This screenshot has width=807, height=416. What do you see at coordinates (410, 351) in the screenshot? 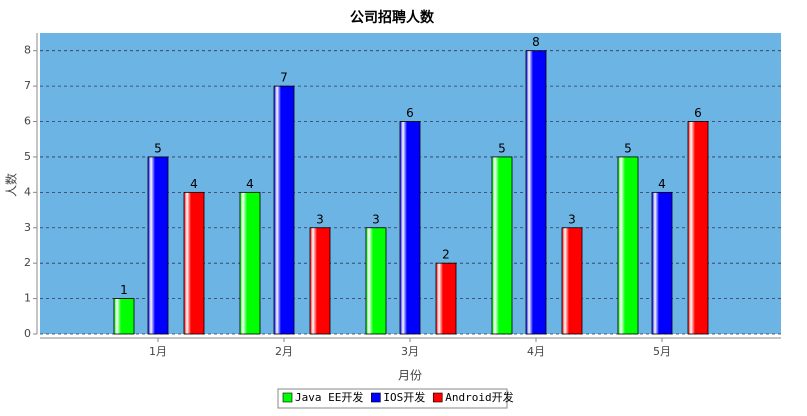
I see `x-tick-label: 3月` at bounding box center [410, 351].